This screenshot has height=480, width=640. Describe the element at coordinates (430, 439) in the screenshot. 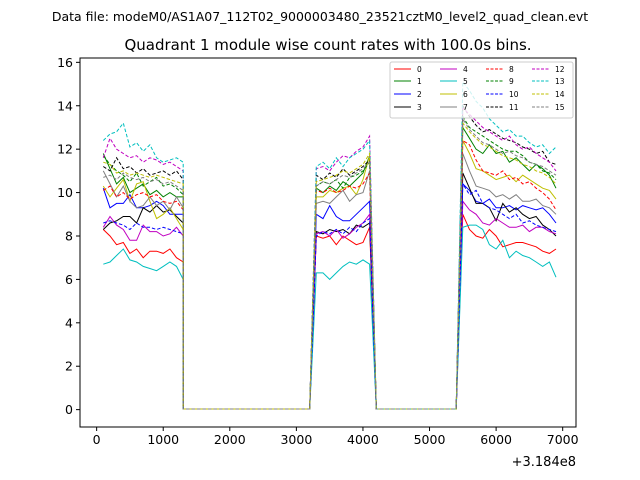

I see `x-tick-label: 5000` at that location.